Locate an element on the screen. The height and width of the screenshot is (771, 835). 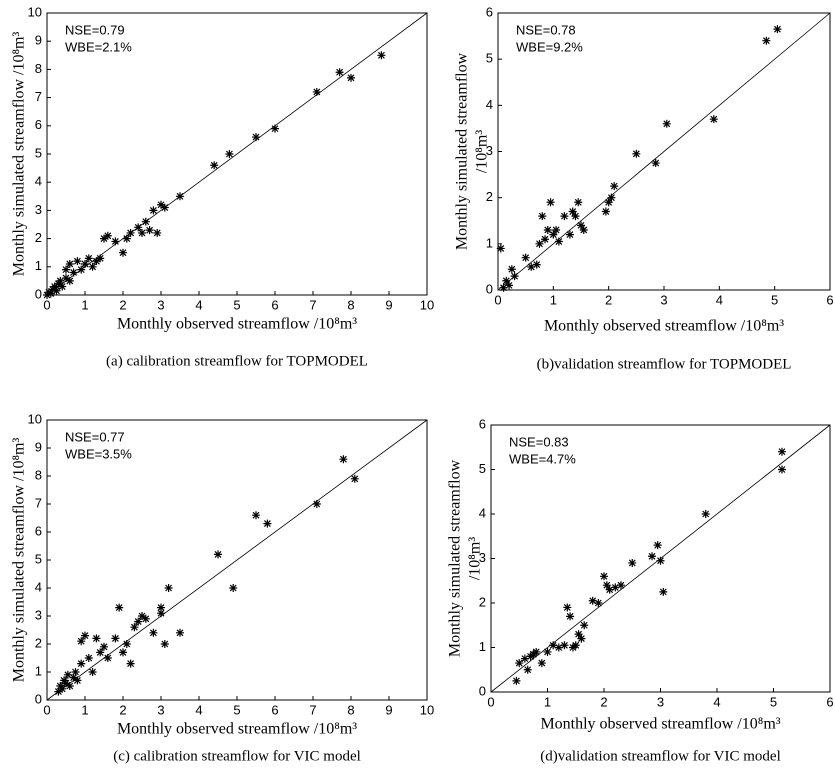
x-tick-label: 7 is located at coordinates (312, 709).